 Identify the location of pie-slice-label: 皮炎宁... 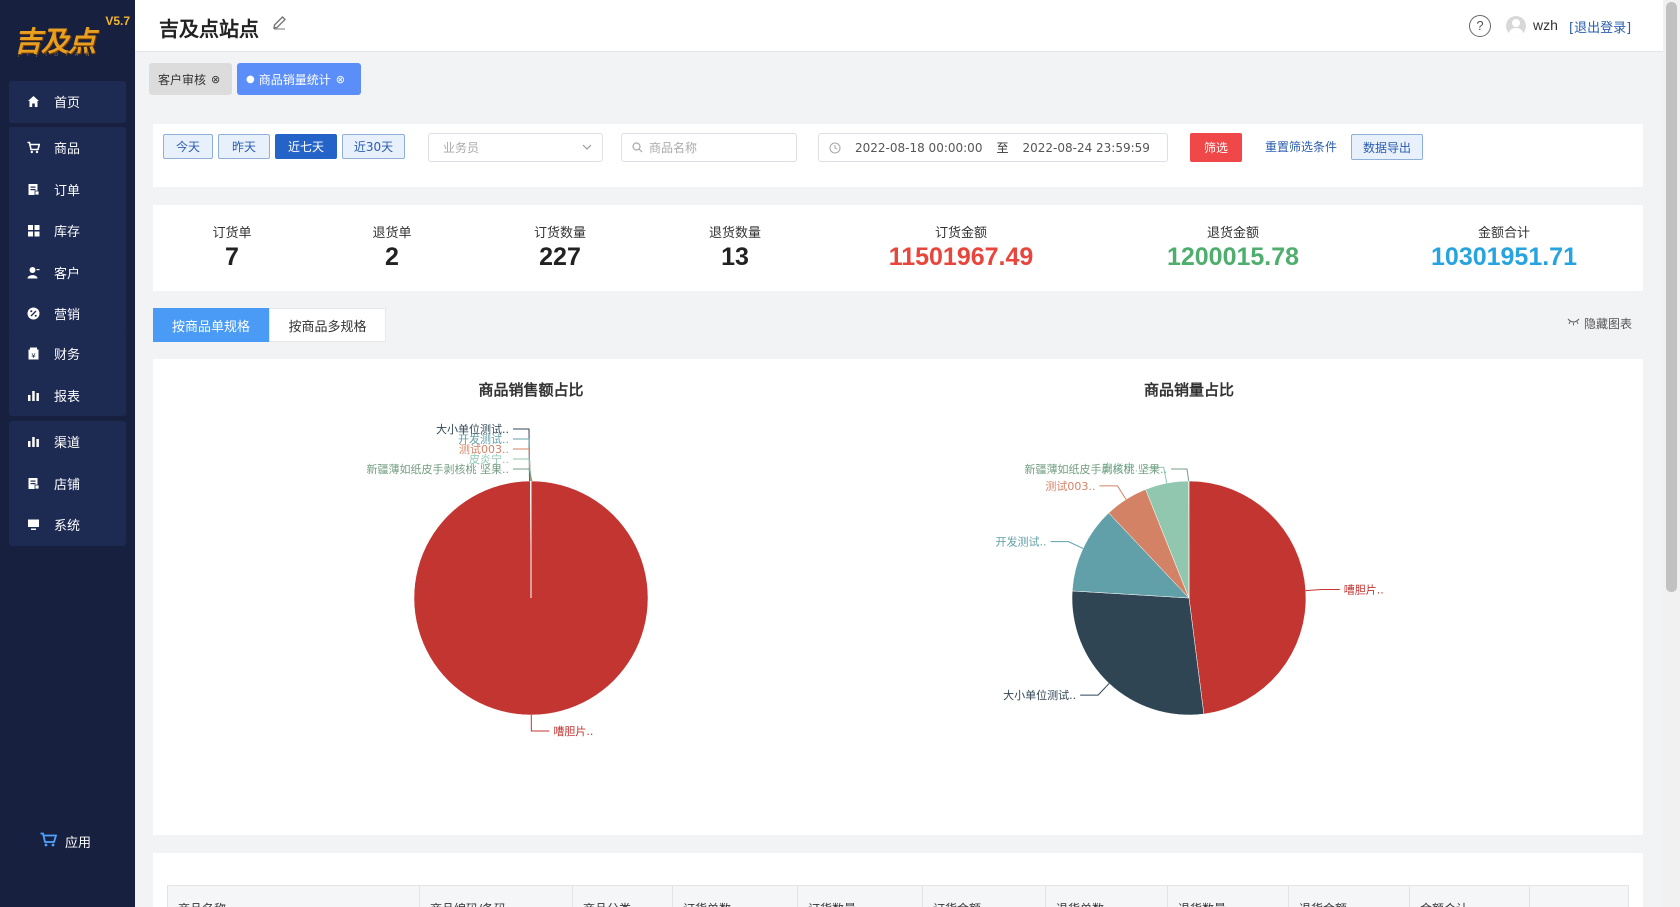
(489, 459).